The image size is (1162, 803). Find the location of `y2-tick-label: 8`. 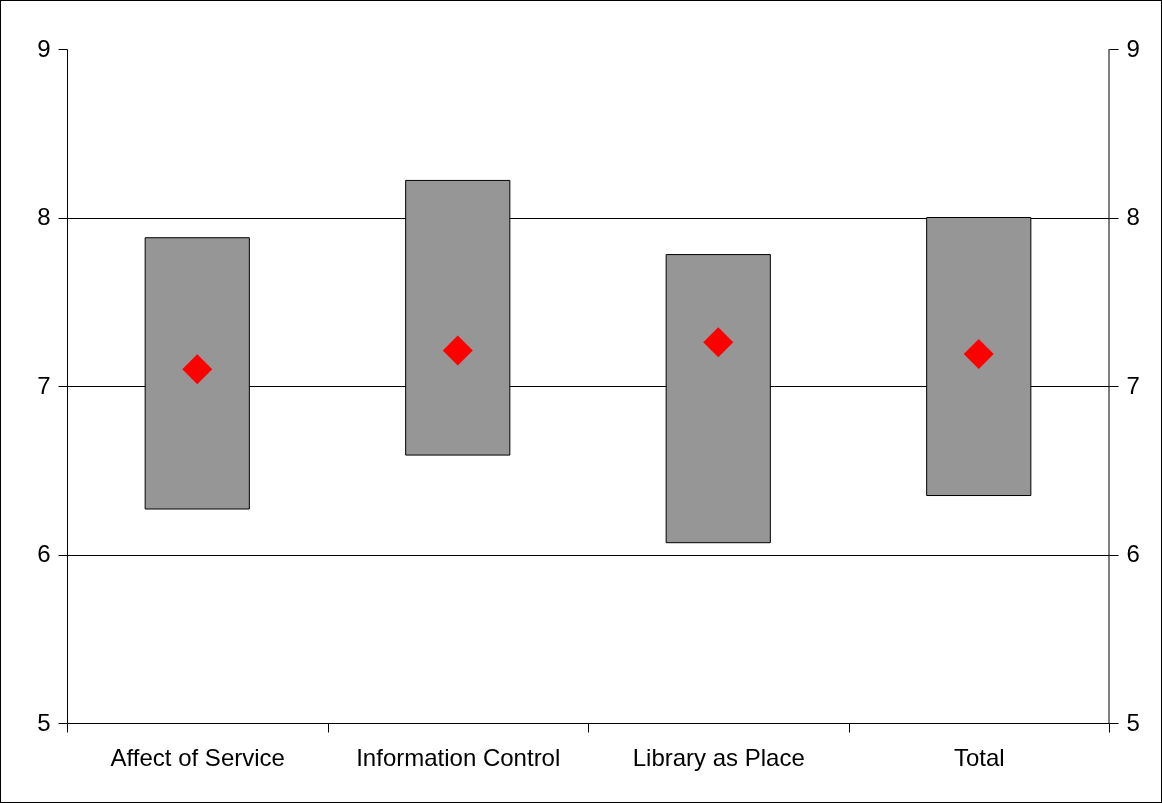

y2-tick-label: 8 is located at coordinates (1133, 216).